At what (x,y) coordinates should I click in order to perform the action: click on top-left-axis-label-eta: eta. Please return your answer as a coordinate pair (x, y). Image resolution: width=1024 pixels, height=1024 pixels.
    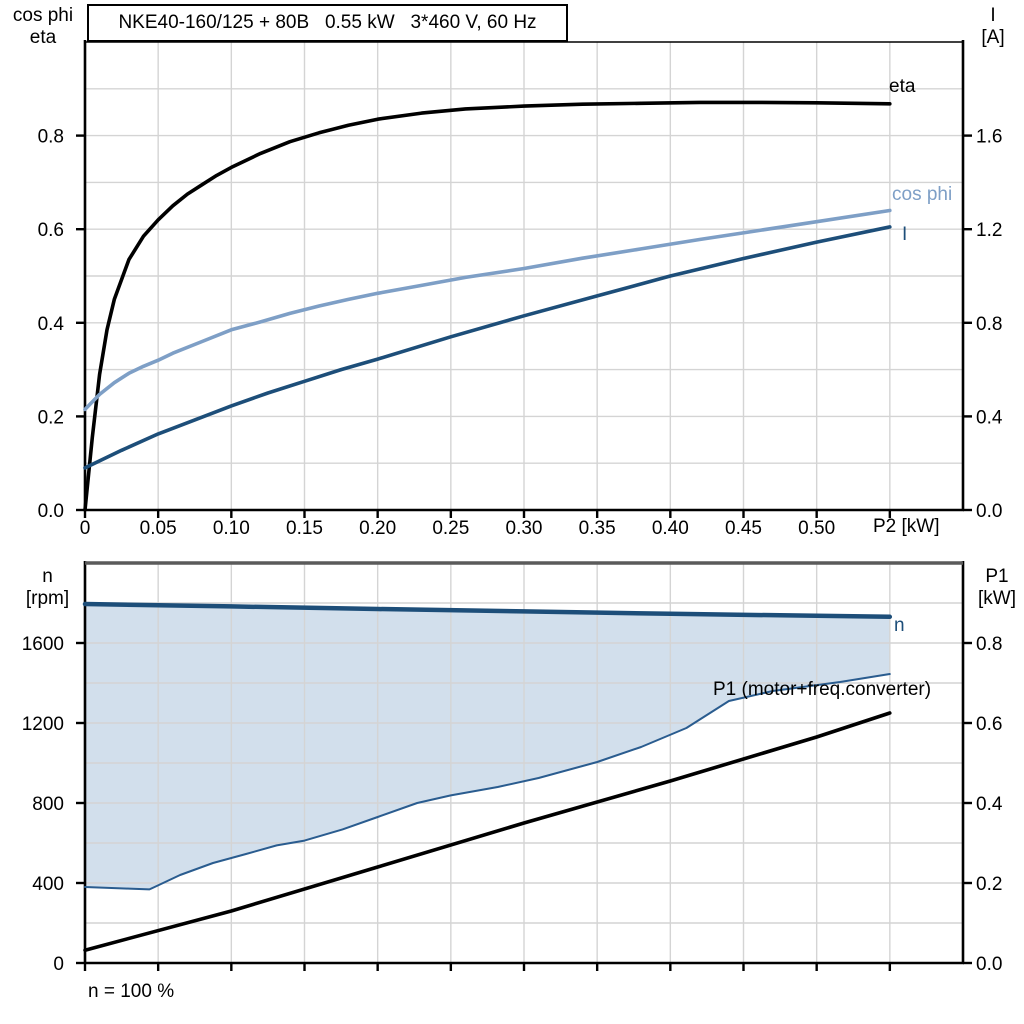
    Looking at the image, I should click on (43, 37).